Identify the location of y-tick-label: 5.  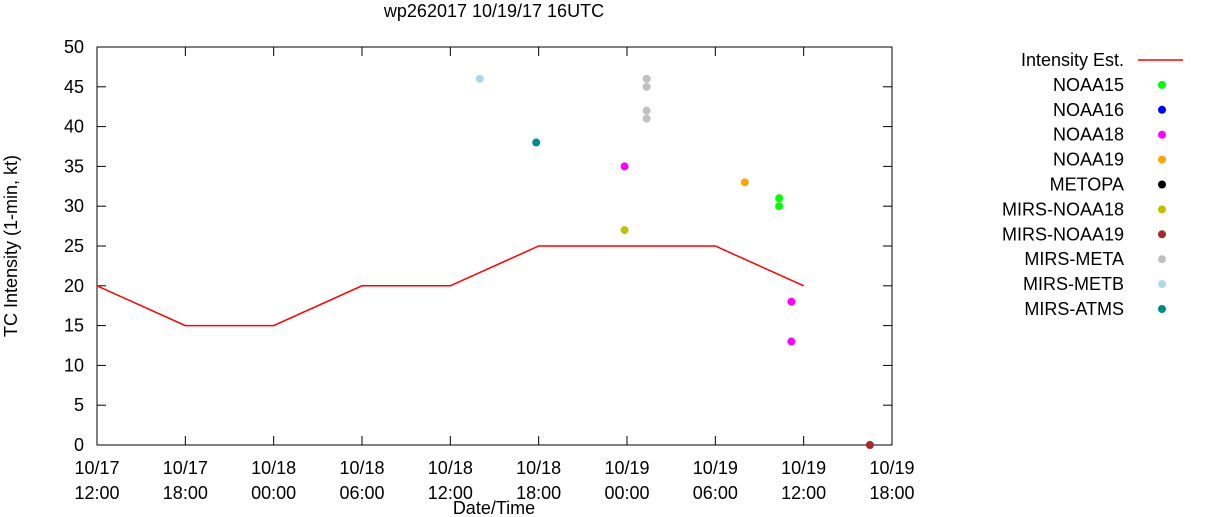
(79, 405).